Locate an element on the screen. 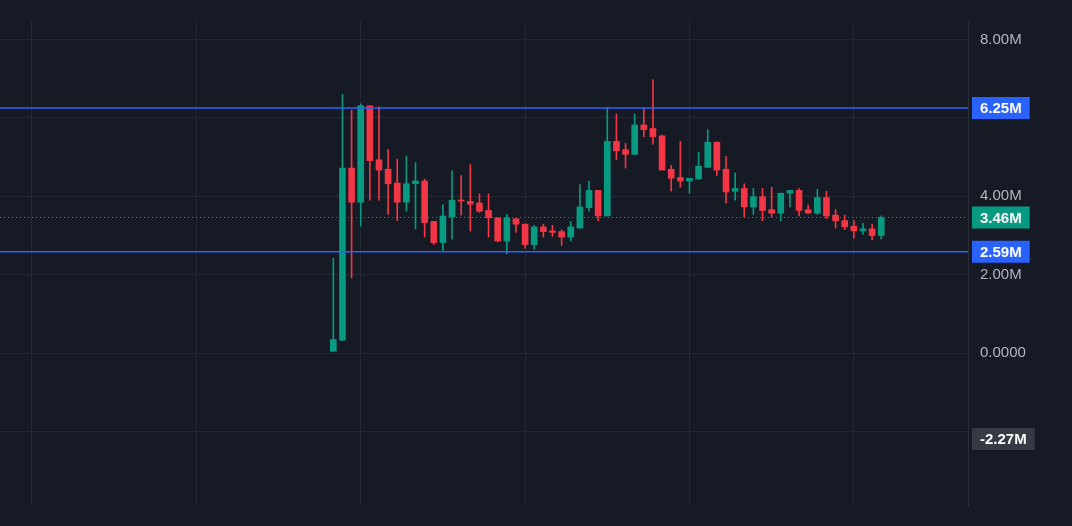 The width and height of the screenshot is (1072, 526). ref-line-label: 2.59M is located at coordinates (1001, 251).